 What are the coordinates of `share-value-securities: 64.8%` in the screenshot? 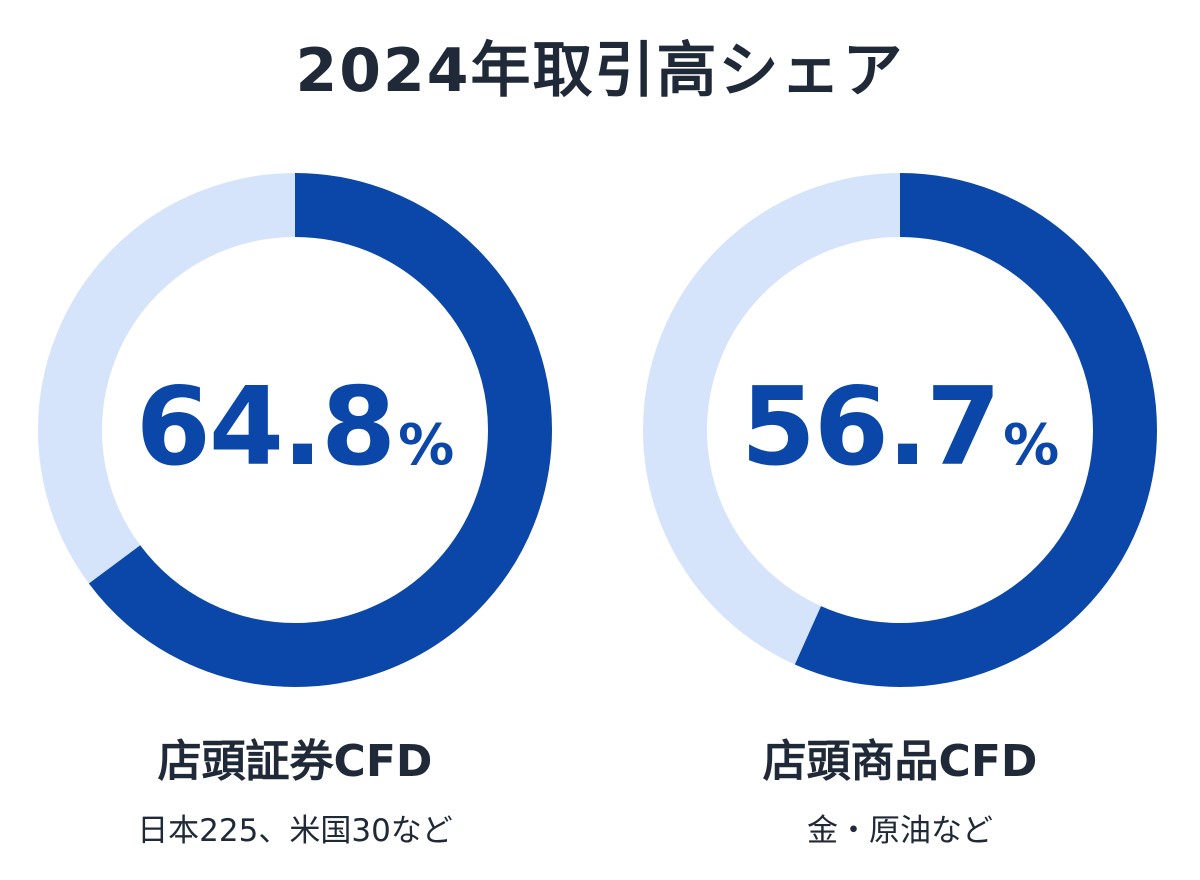 It's located at (295, 427).